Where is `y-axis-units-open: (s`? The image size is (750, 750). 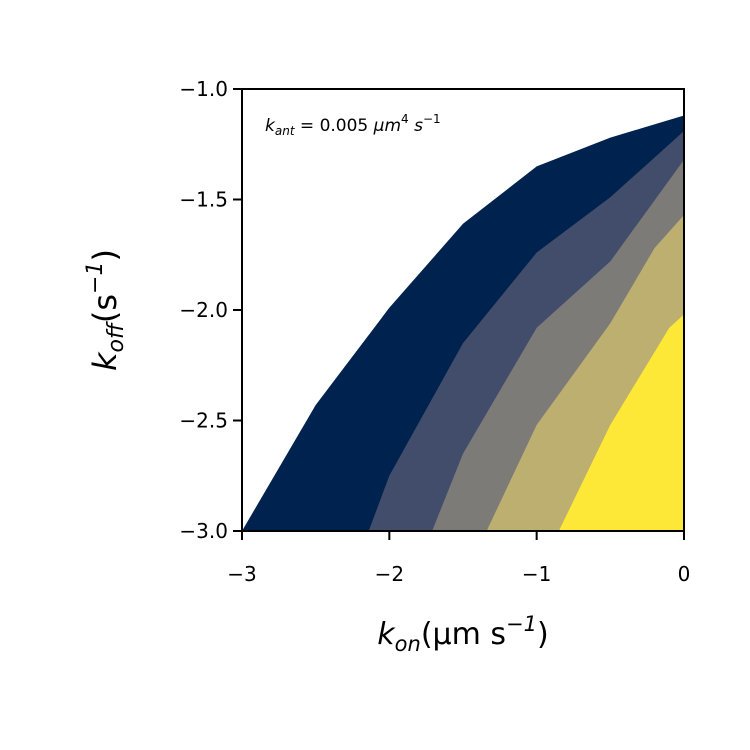 y-axis-units-open: (s is located at coordinates (105, 308).